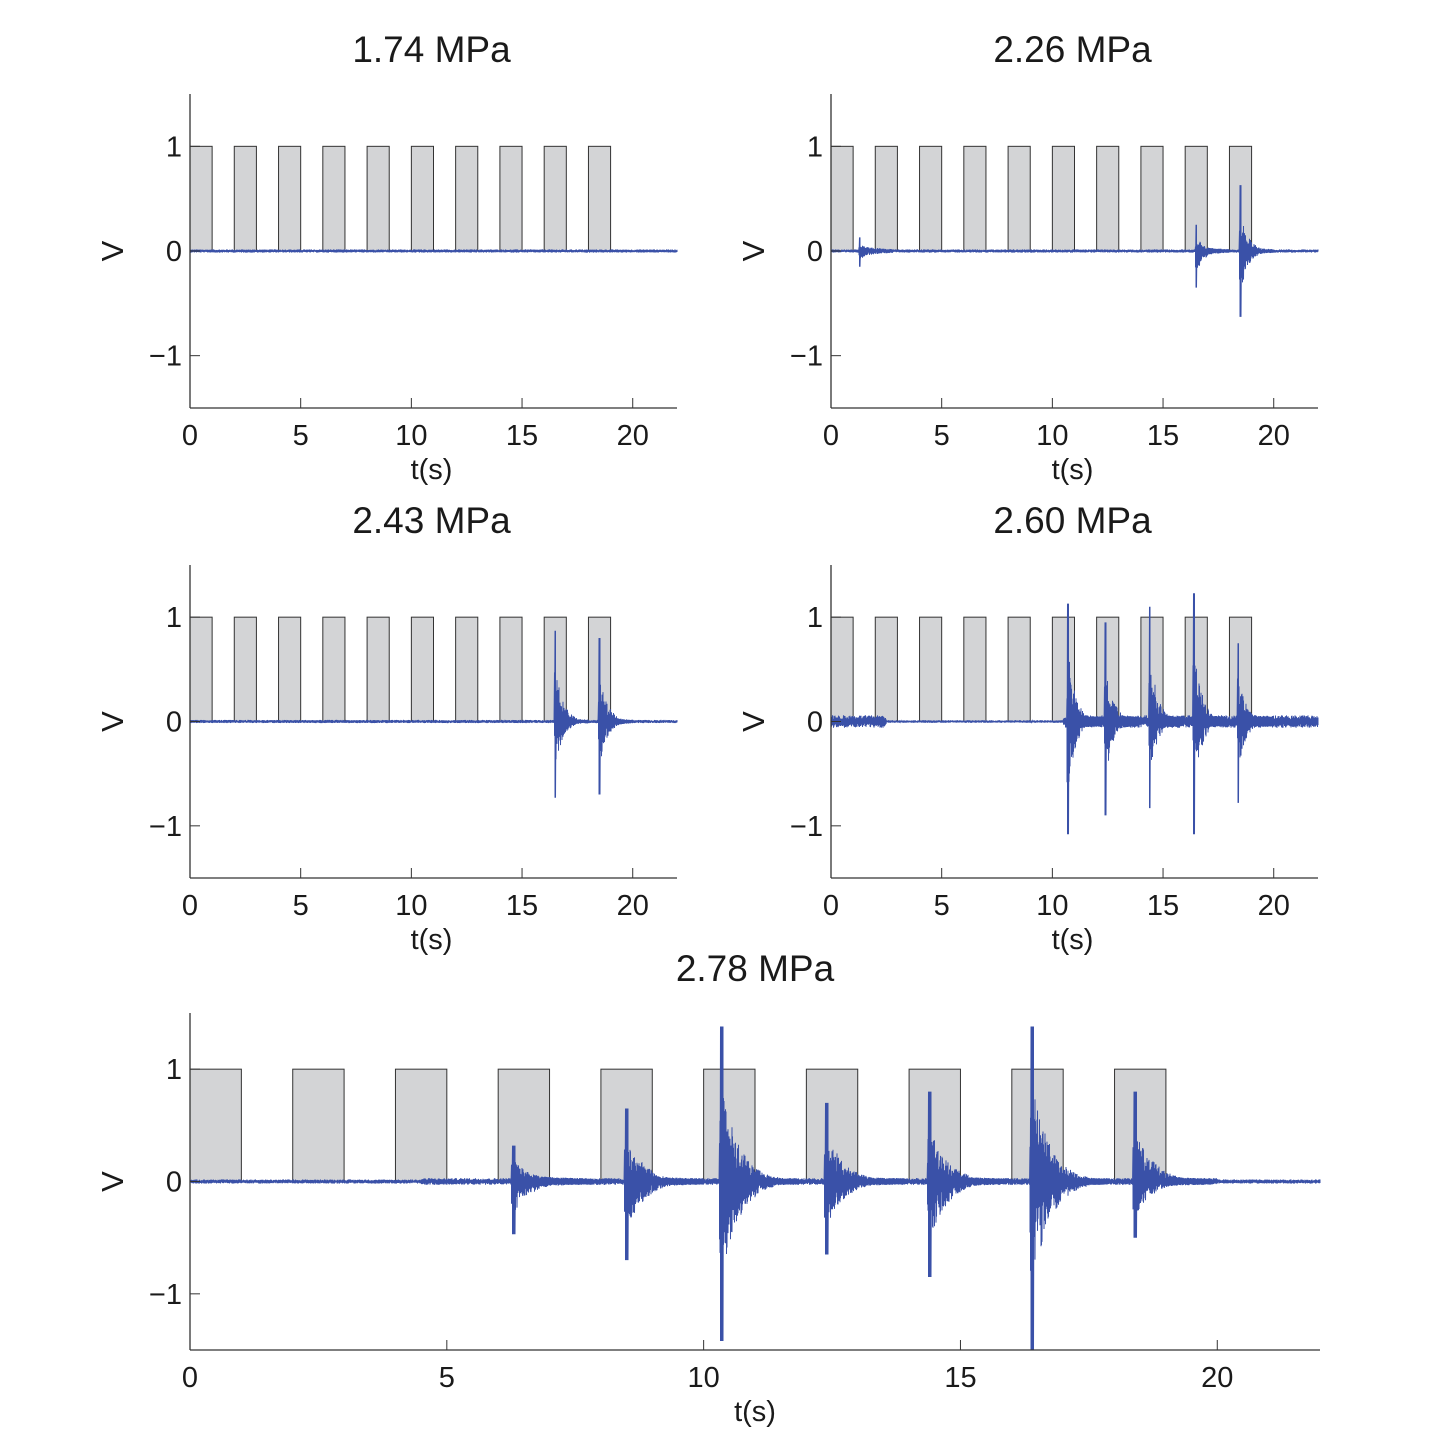 This screenshot has width=1440, height=1455. I want to click on subplot-2: 0 5 10 15 20 −1 0 1 2.26 MPa t(s) V, so click(1027, 257).